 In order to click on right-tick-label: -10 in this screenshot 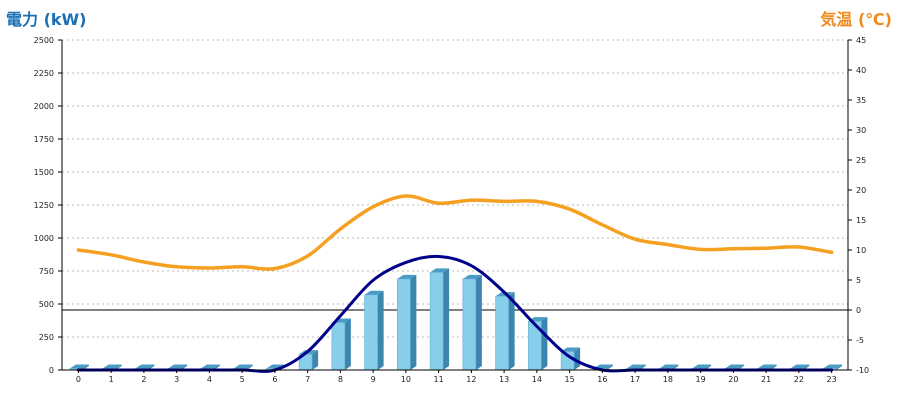, I will do `click(862, 370)`.